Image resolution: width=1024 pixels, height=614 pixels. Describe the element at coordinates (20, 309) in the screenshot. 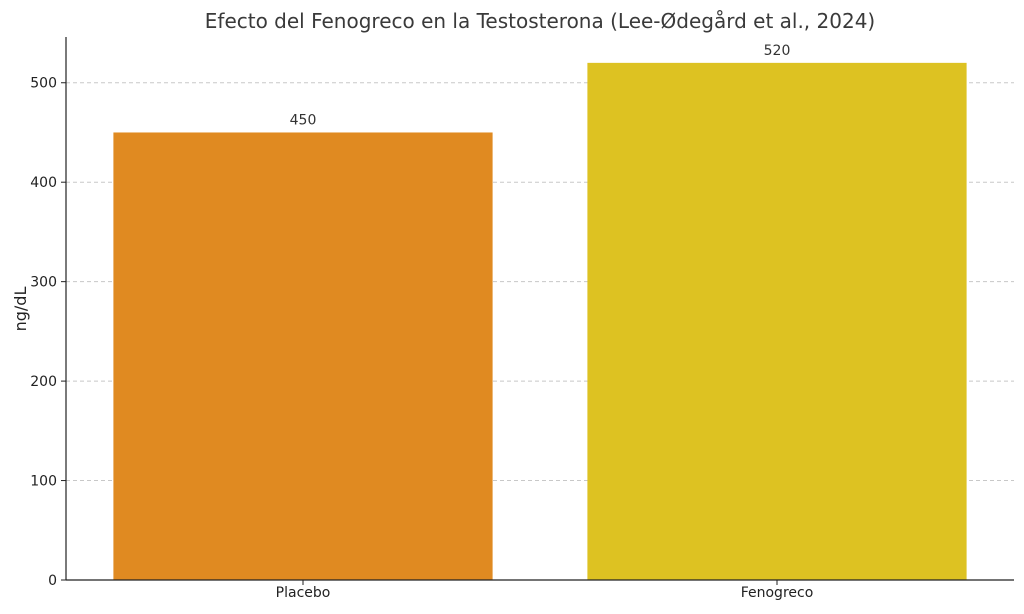

I see `y-axis-label: ng/dL` at that location.